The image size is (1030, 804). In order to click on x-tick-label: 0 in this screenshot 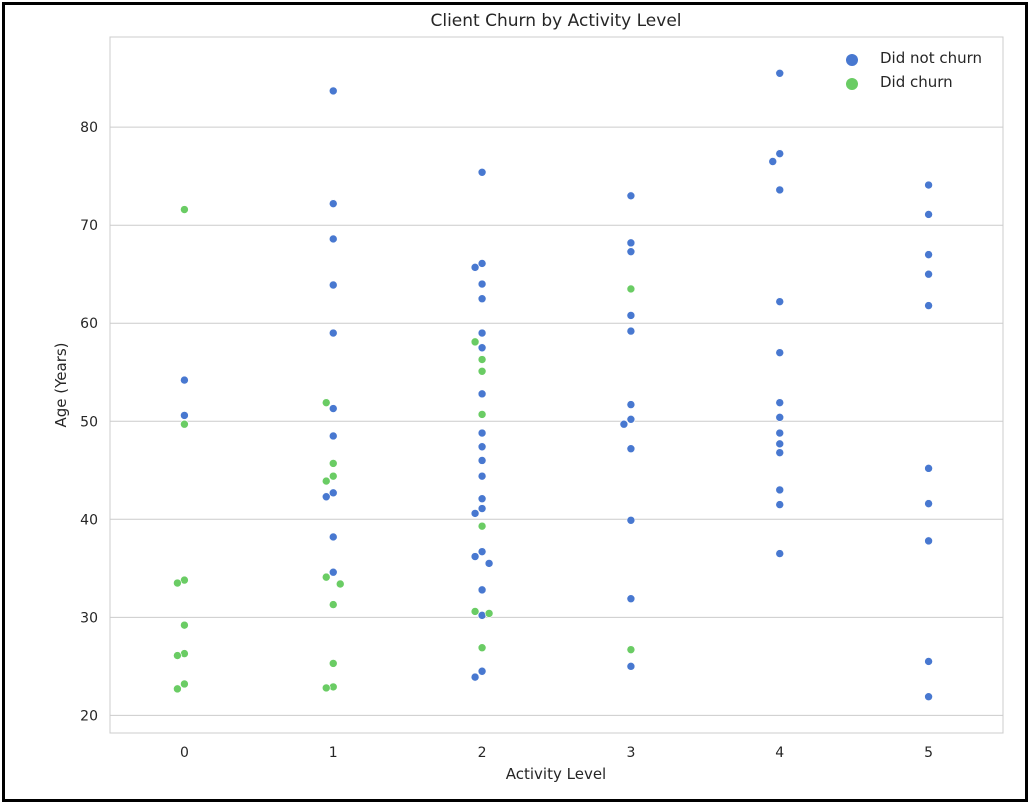, I will do `click(184, 753)`.